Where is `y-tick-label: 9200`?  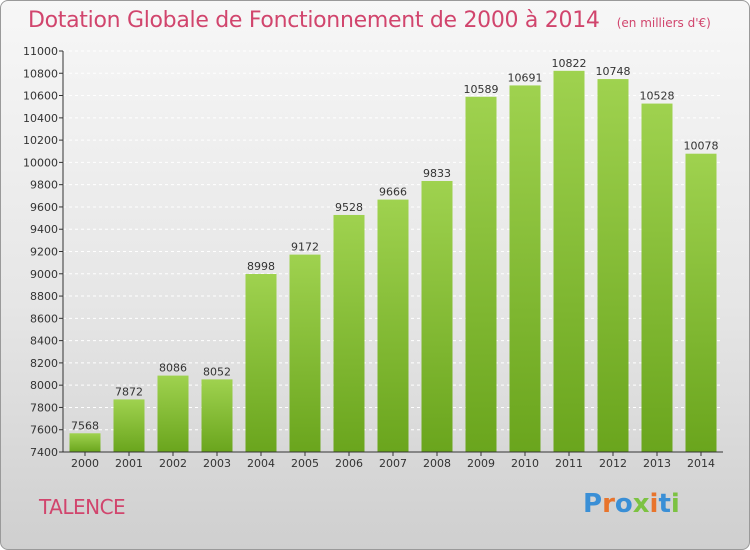
y-tick-label: 9200 is located at coordinates (44, 252).